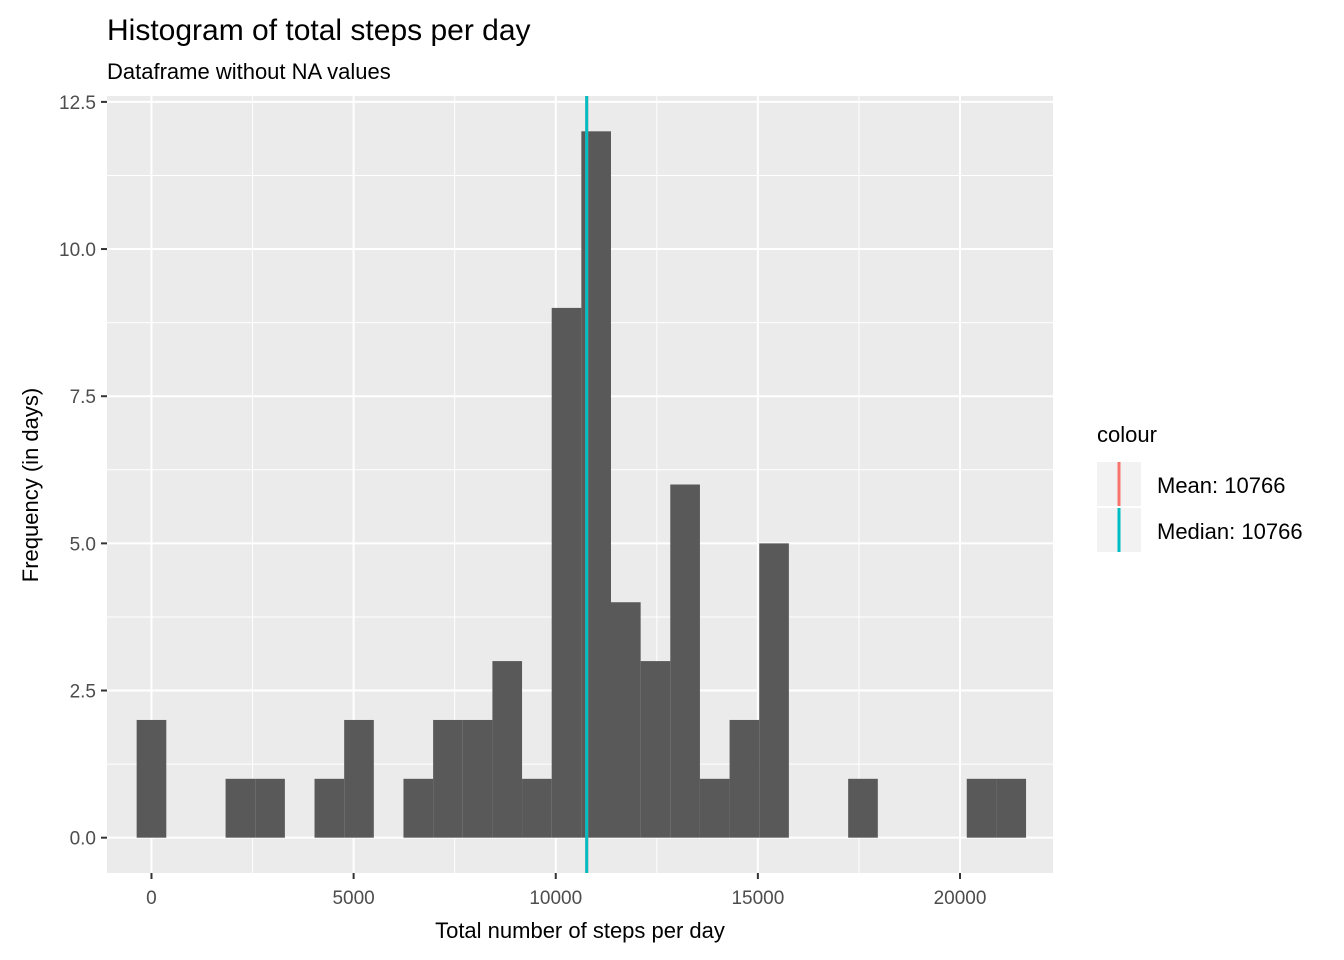  I want to click on legend-entry-median: Median: 10766, so click(1200, 530).